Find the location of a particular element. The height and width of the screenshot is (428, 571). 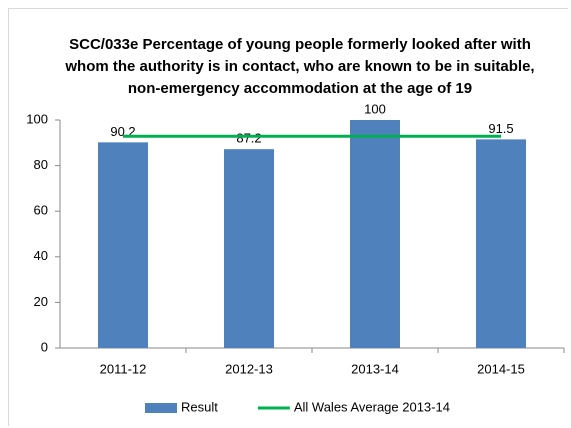

x-tick-label: 2014-15 is located at coordinates (501, 368).